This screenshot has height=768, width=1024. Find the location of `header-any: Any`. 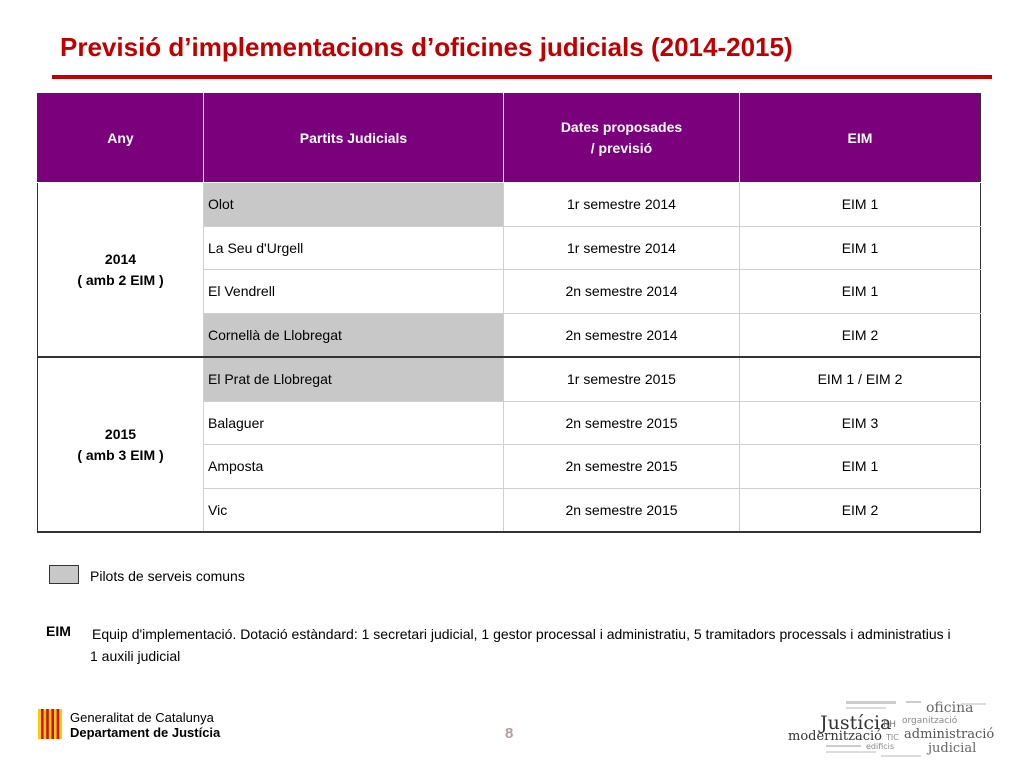

header-any: Any is located at coordinates (120, 138).